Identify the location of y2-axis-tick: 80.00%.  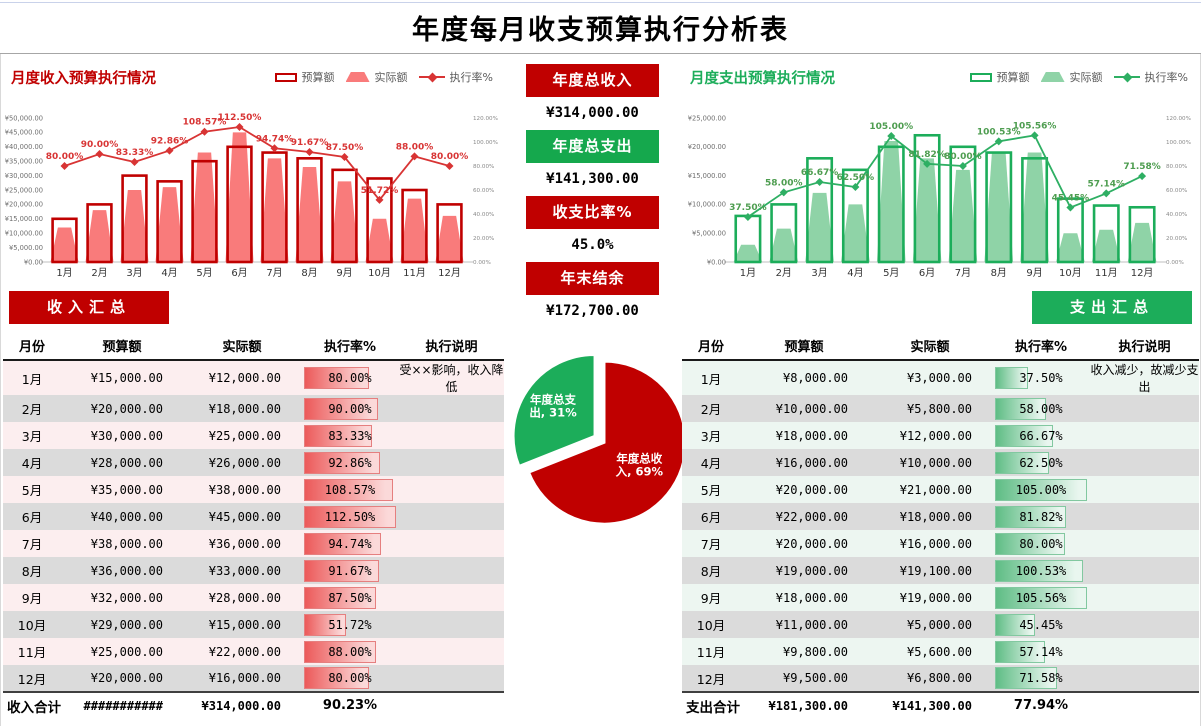
(1176, 167).